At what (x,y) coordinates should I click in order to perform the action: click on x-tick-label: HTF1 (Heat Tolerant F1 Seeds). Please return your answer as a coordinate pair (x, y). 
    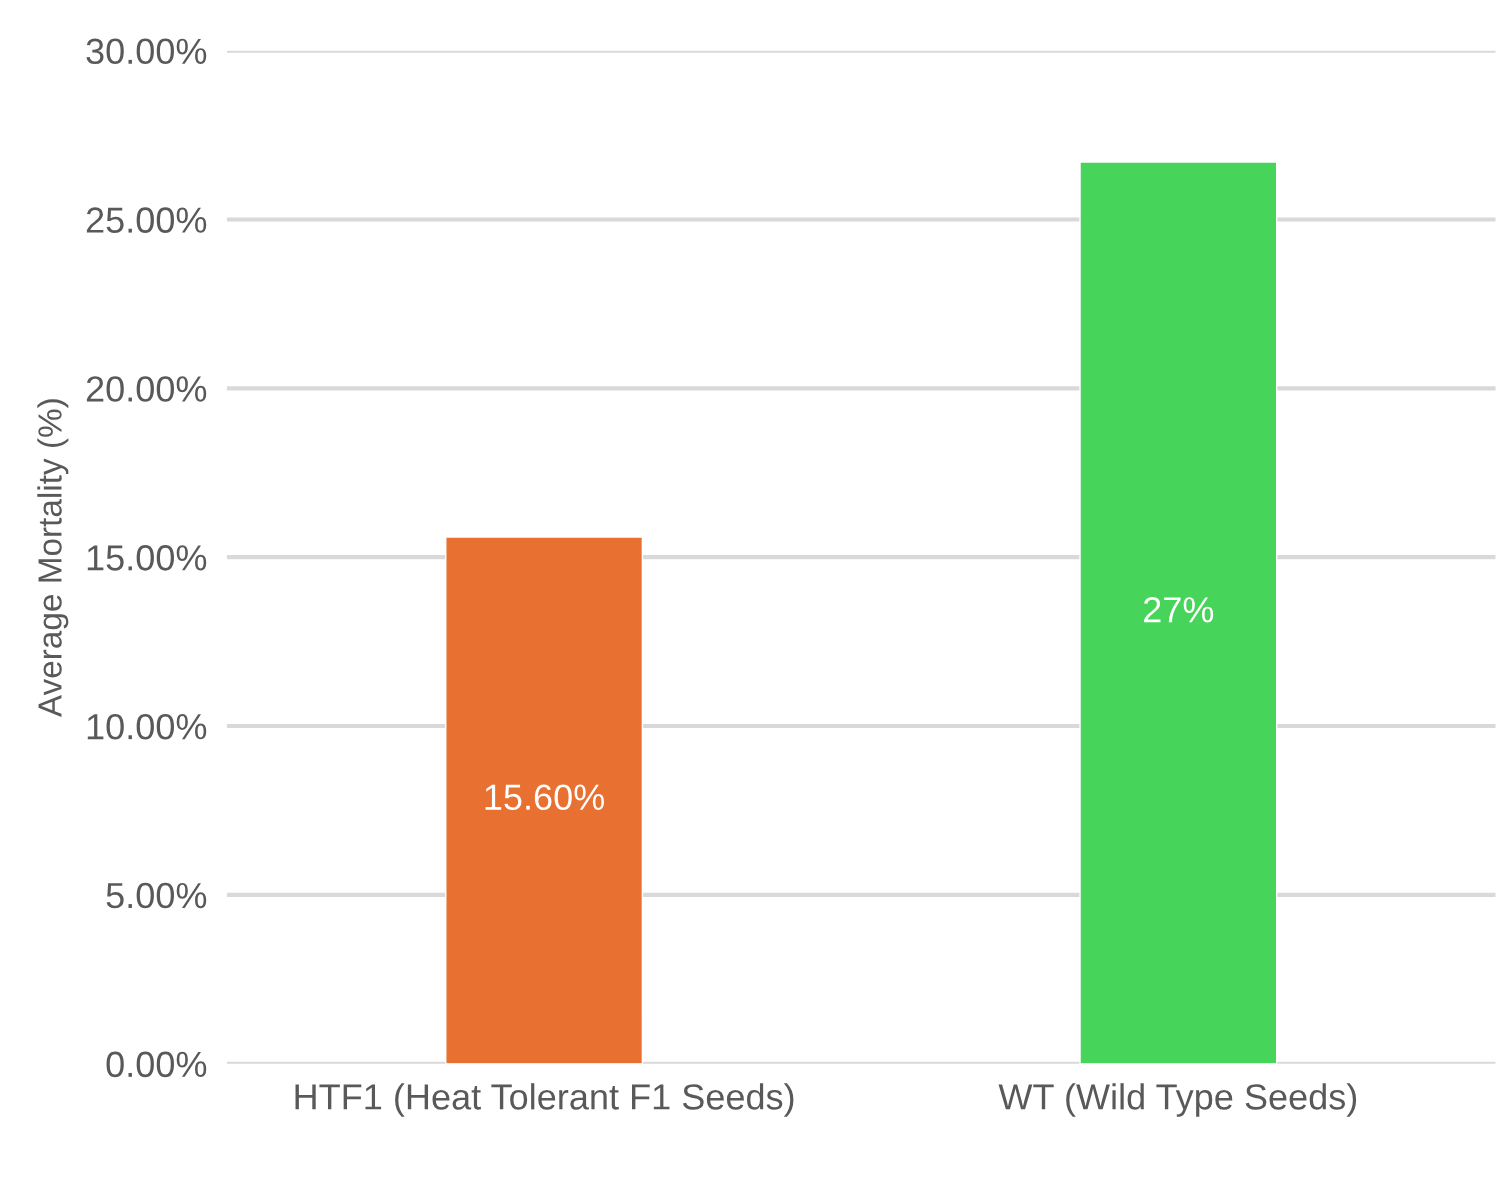
    Looking at the image, I should click on (544, 1100).